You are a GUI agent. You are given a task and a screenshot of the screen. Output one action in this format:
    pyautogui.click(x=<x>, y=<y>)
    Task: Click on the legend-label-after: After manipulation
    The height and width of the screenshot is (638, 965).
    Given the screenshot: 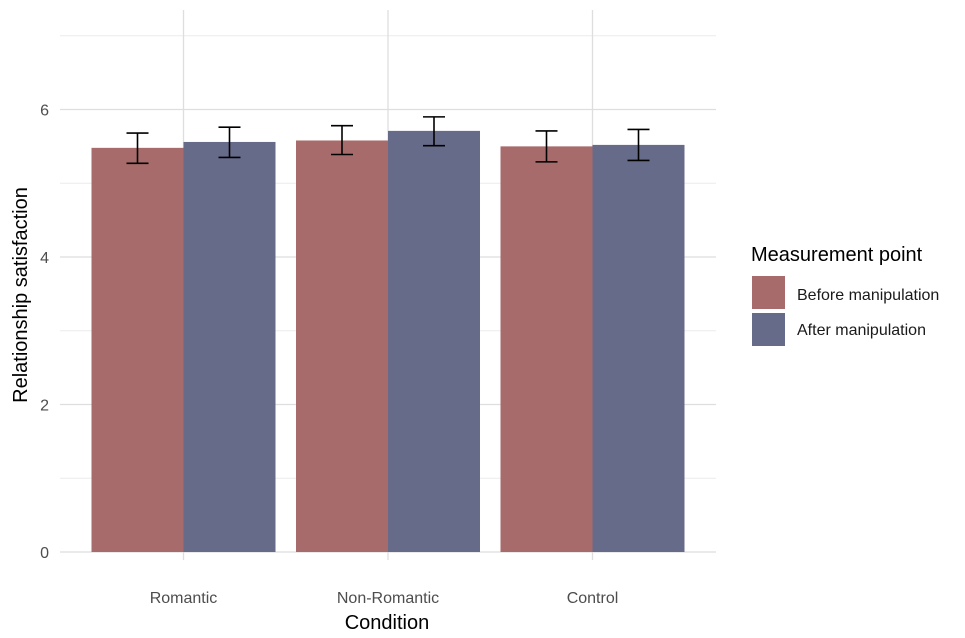 What is the action you would take?
    pyautogui.click(x=861, y=330)
    